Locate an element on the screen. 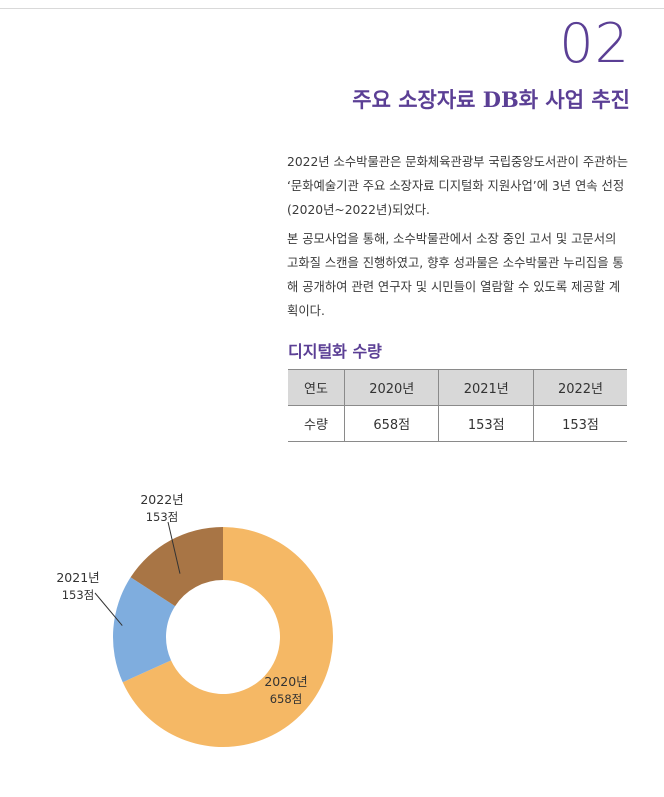 The height and width of the screenshot is (797, 664). digitization-table: 연도 2020년 2021년 2022년 수량 658점 153점 153점 is located at coordinates (457, 405).